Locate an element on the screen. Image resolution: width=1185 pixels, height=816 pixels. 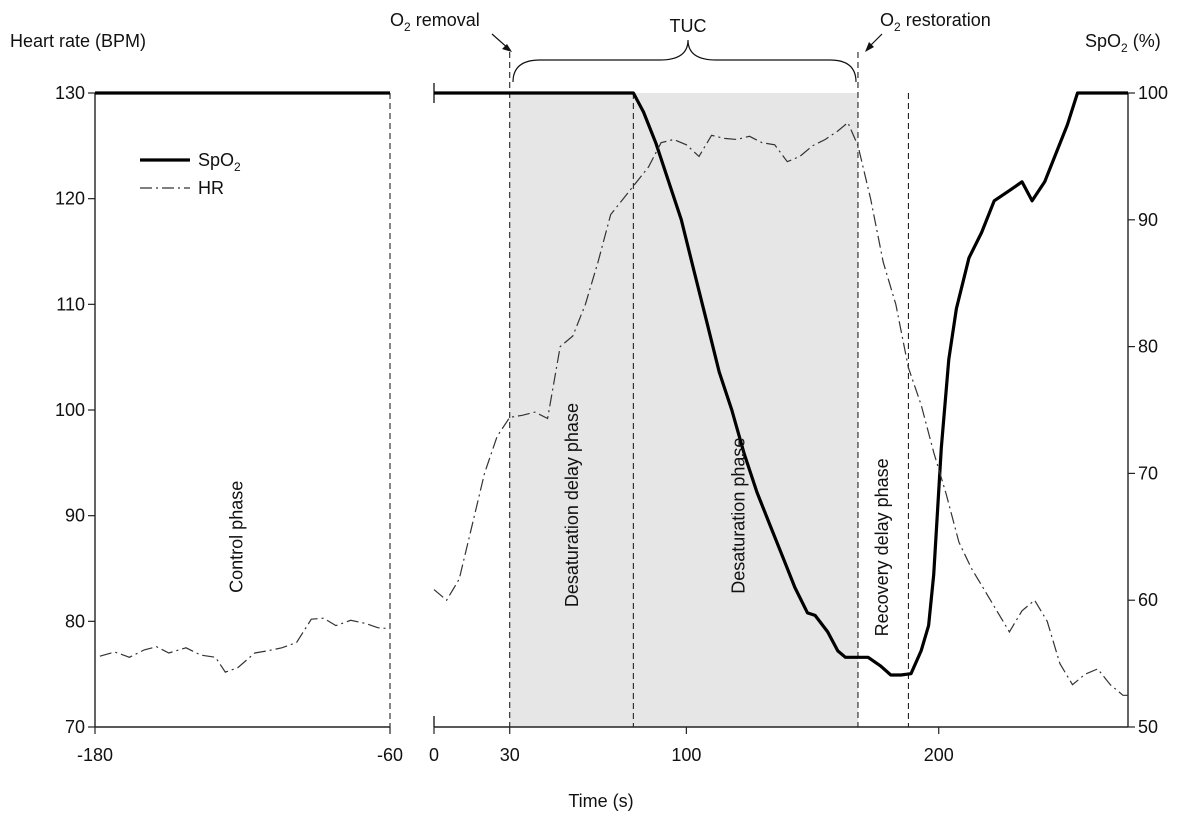
right-y-tick-label: 70 is located at coordinates (1148, 473).